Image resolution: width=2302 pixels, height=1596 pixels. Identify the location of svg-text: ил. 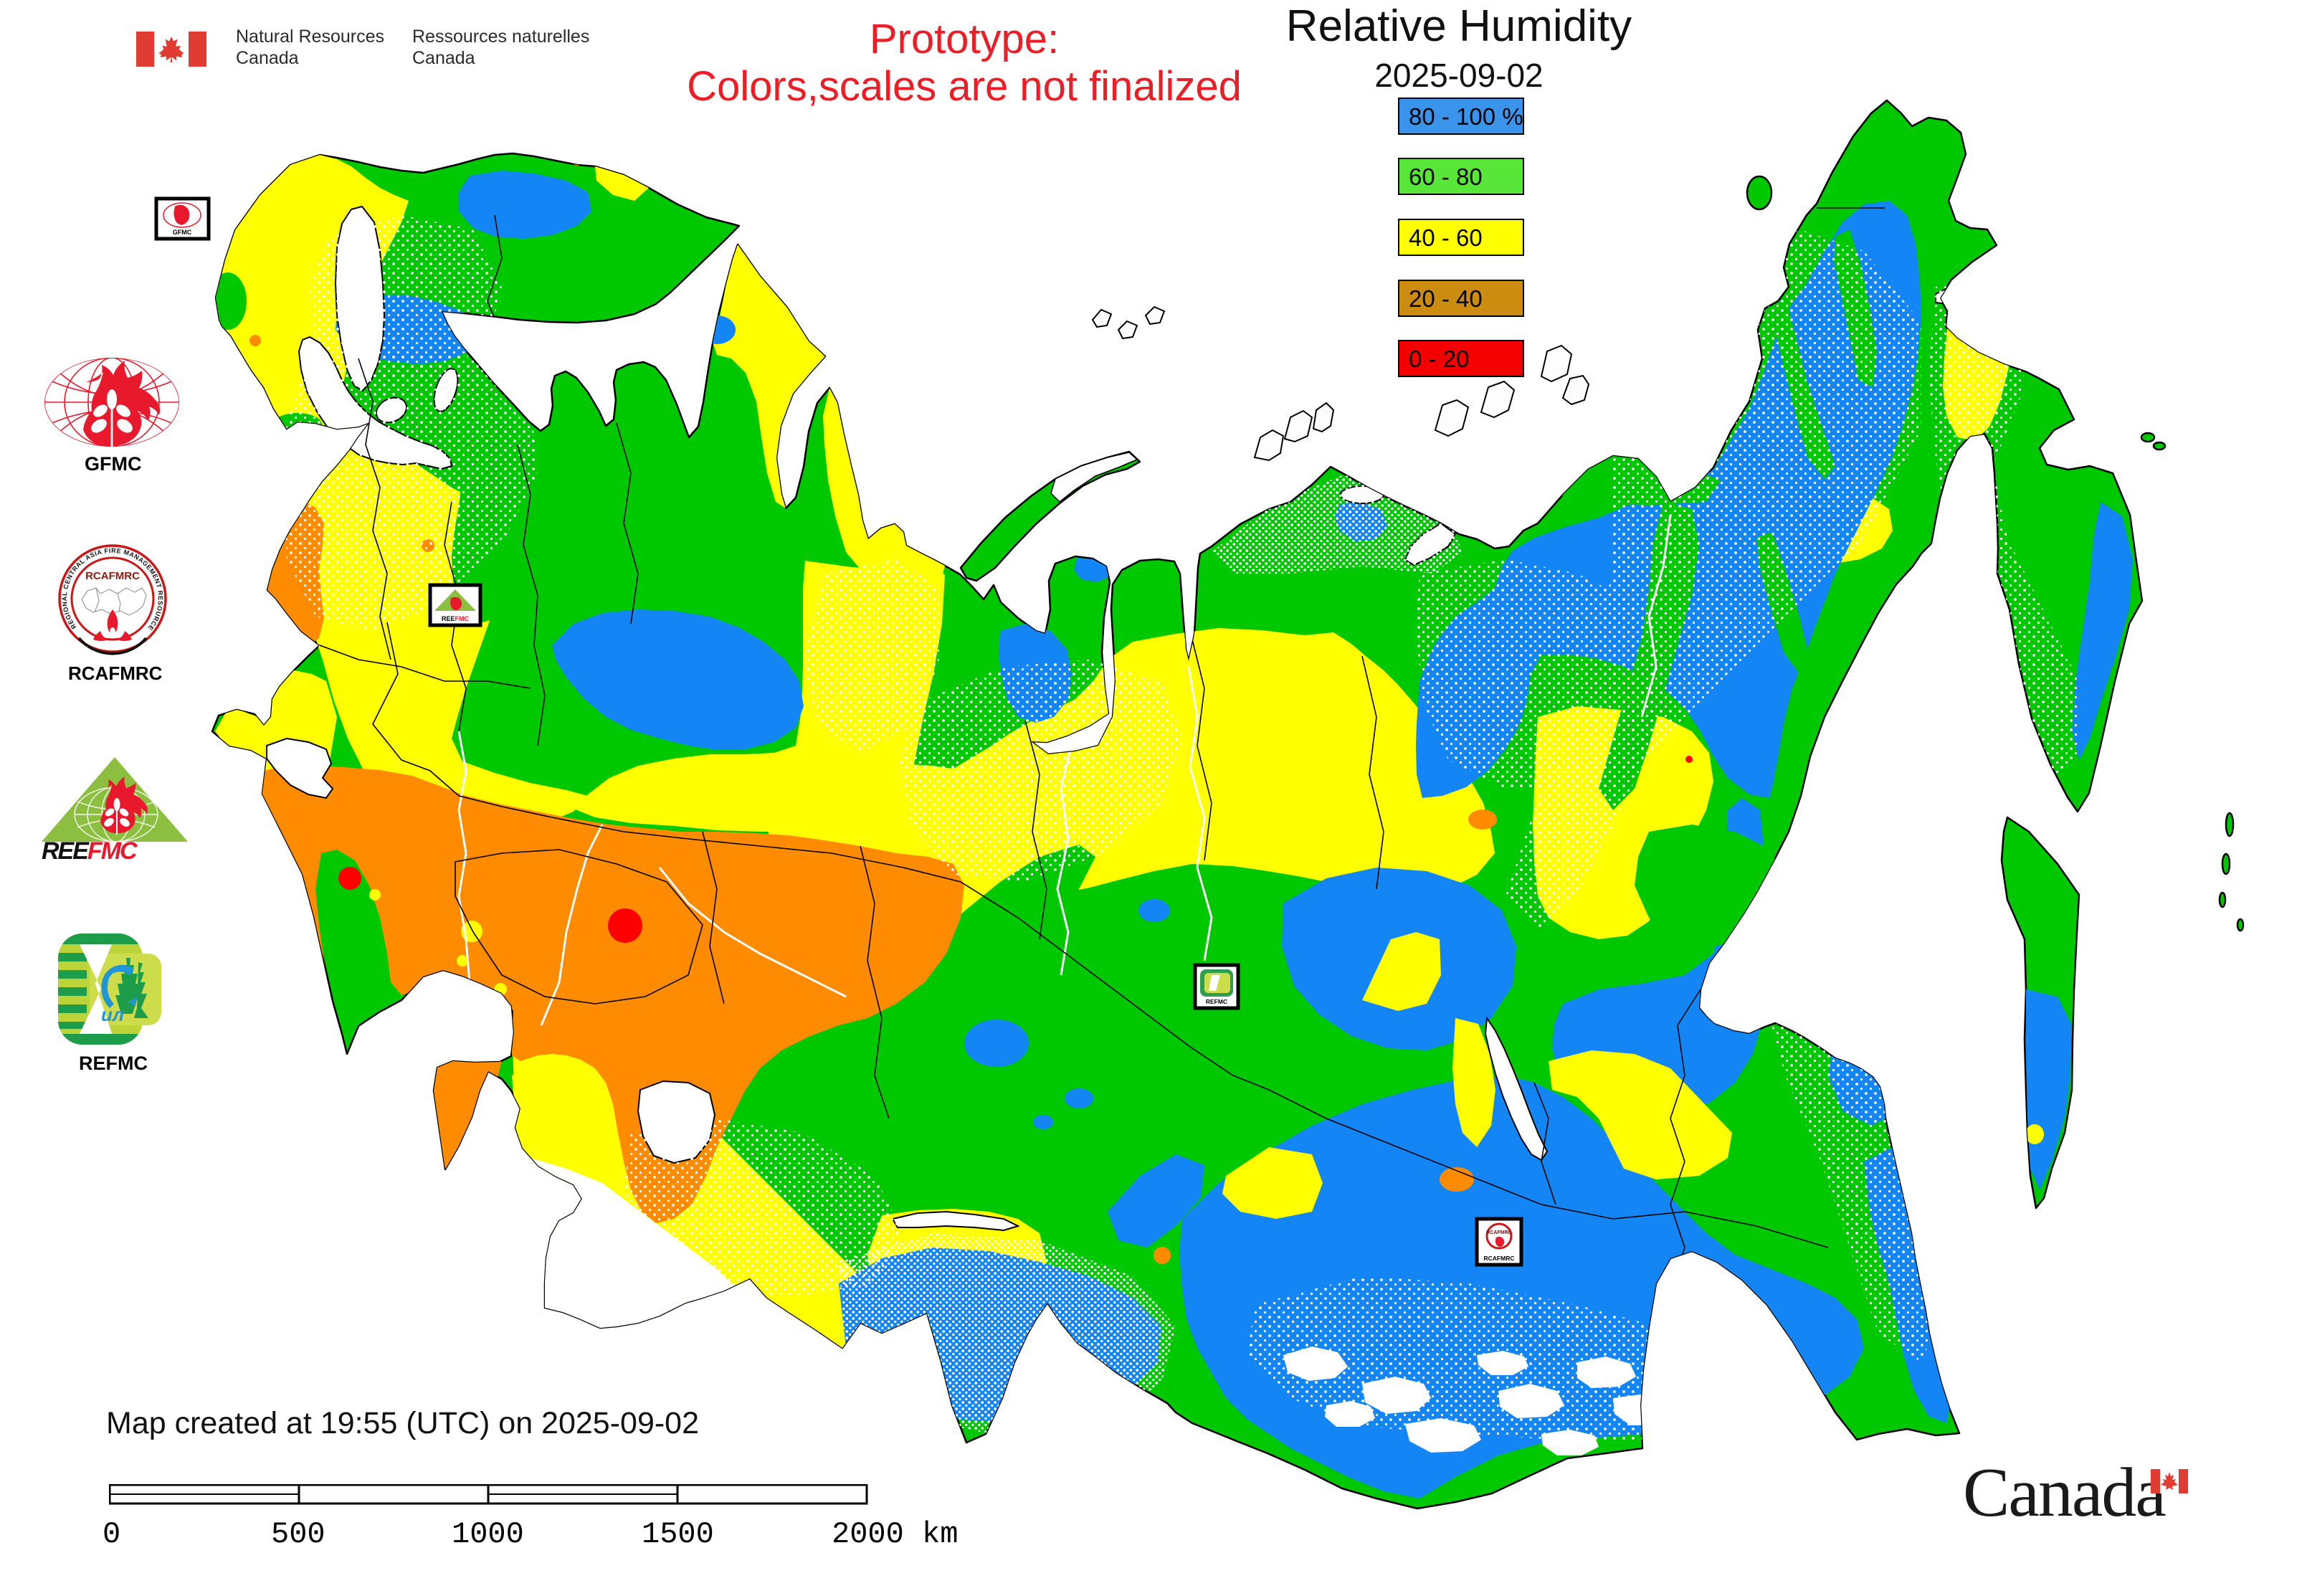
(113, 1014).